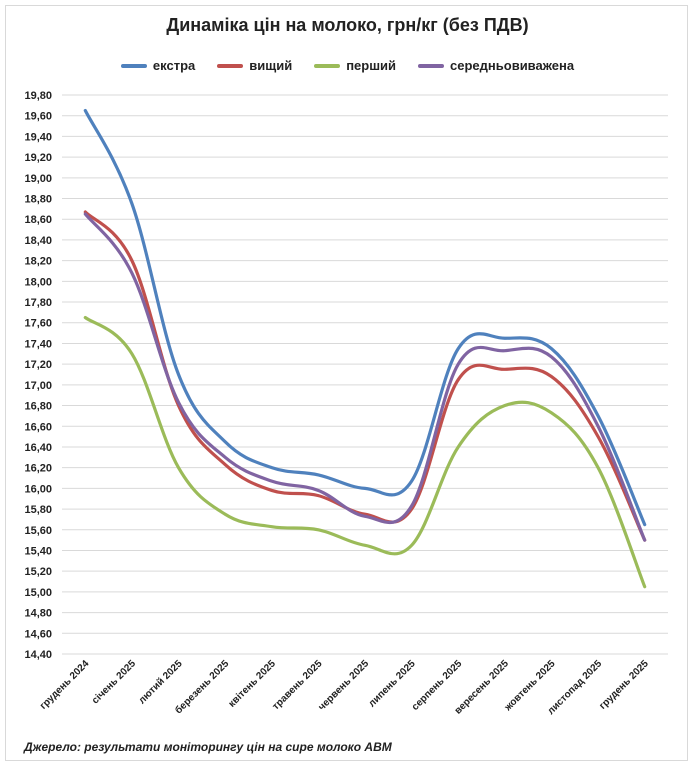  What do you see at coordinates (38, 303) in the screenshot?
I see `y-tick-label: 17,80` at bounding box center [38, 303].